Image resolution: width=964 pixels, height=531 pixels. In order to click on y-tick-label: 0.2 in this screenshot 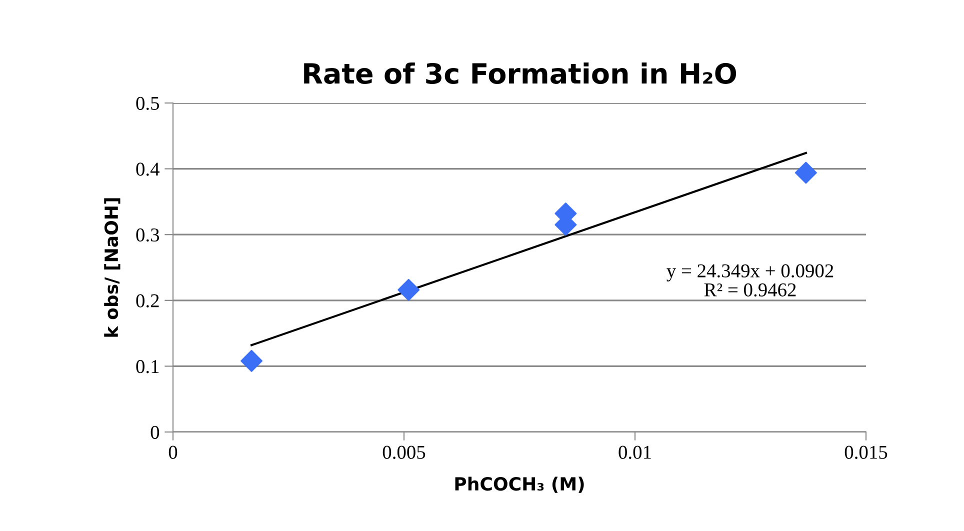, I will do `click(147, 301)`.